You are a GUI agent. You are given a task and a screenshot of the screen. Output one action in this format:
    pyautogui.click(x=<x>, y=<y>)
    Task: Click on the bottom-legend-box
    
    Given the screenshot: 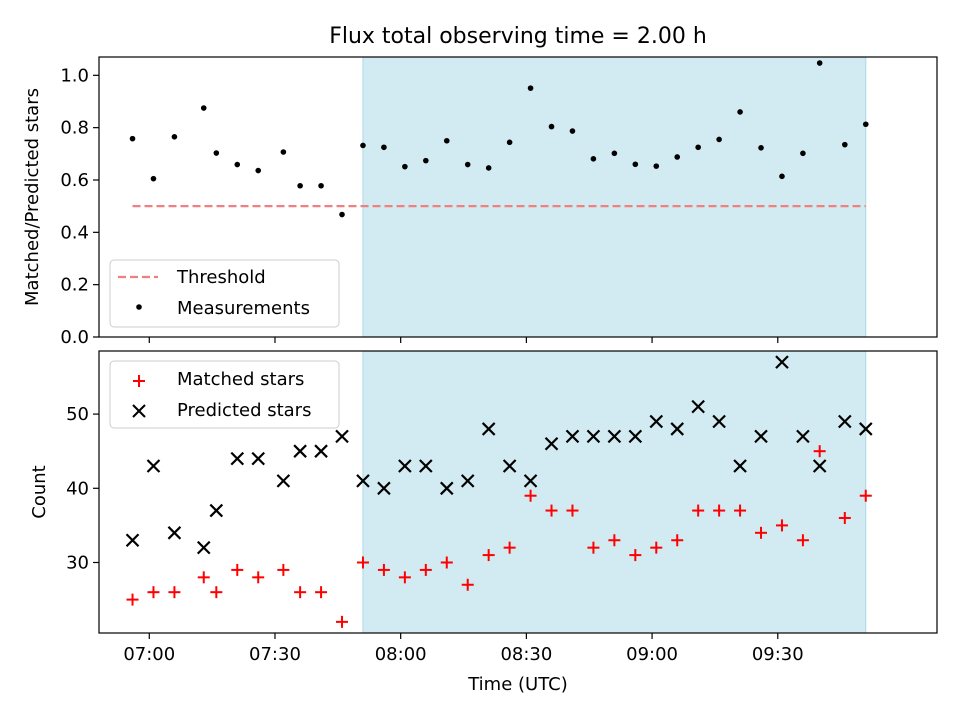 What is the action you would take?
    pyautogui.click(x=224, y=394)
    